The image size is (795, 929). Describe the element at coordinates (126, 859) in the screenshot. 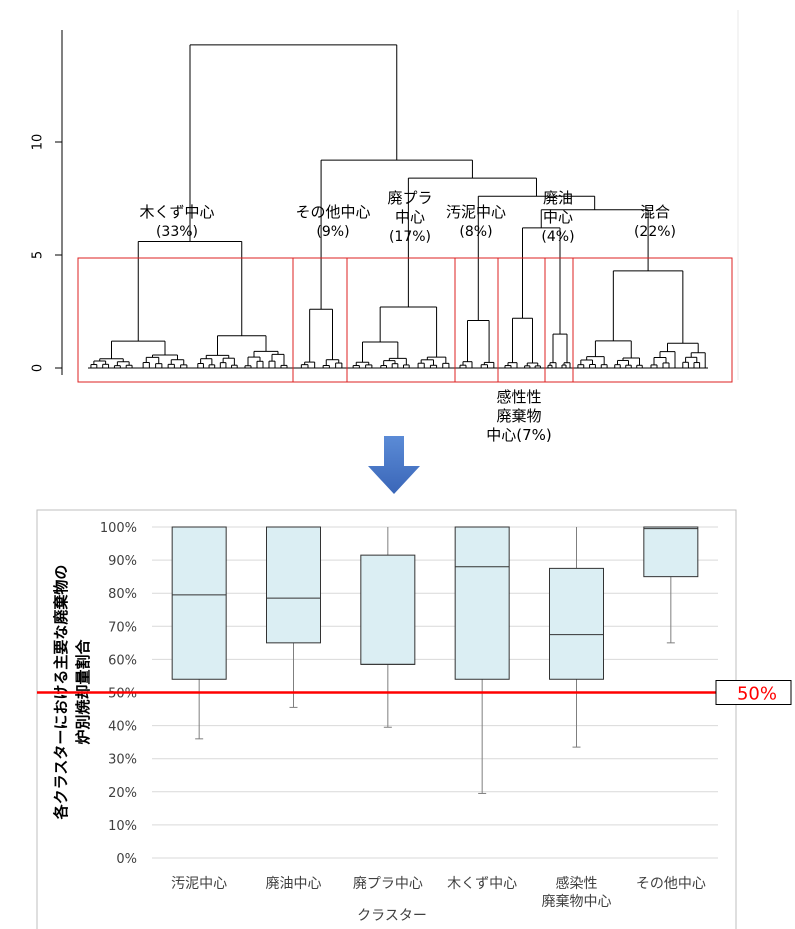

I see `y-tick-label: 0%` at that location.